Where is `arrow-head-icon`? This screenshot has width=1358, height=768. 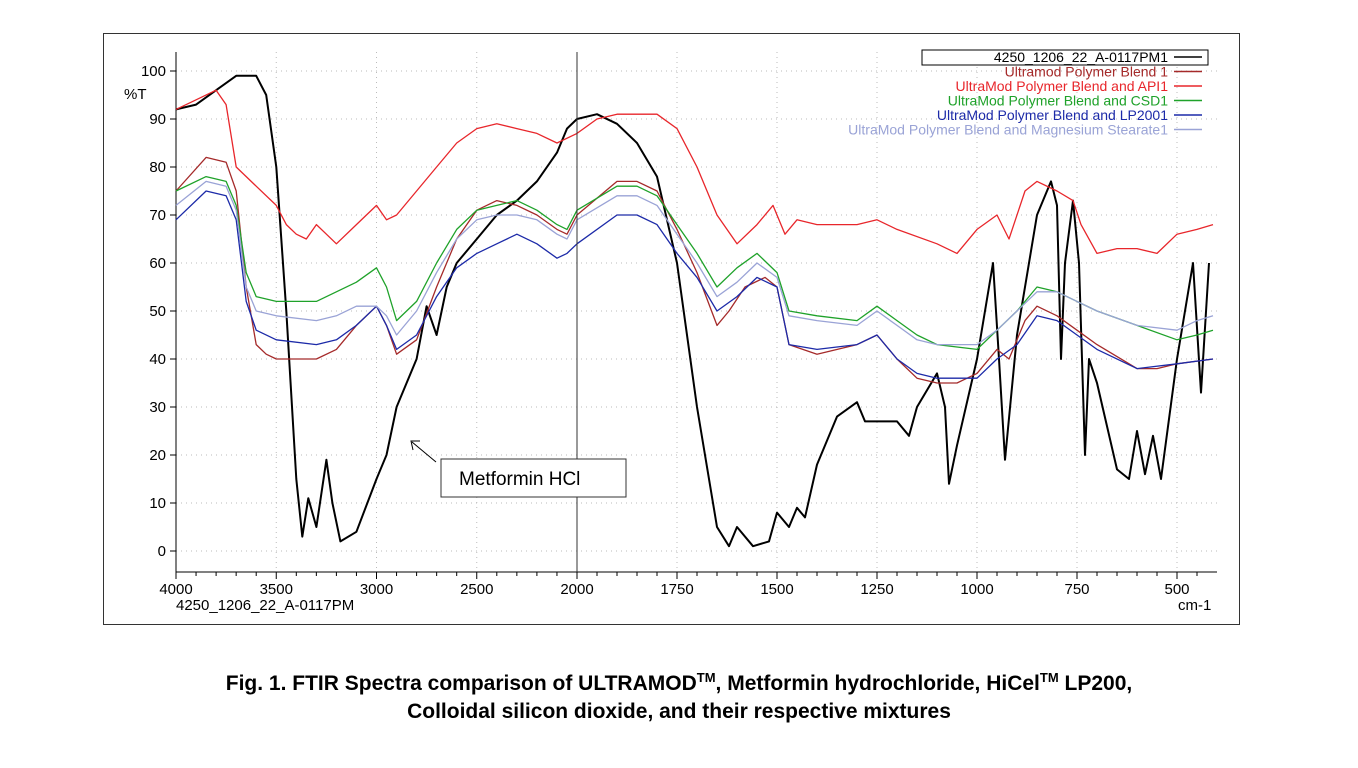
arrow-head-icon is located at coordinates (415, 445).